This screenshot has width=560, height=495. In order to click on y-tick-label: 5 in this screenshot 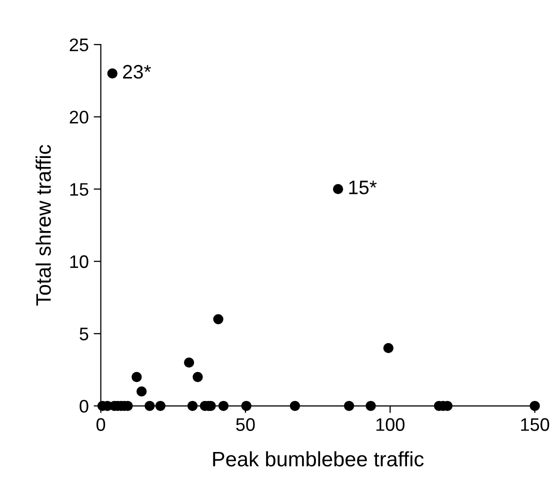, I will do `click(84, 334)`.